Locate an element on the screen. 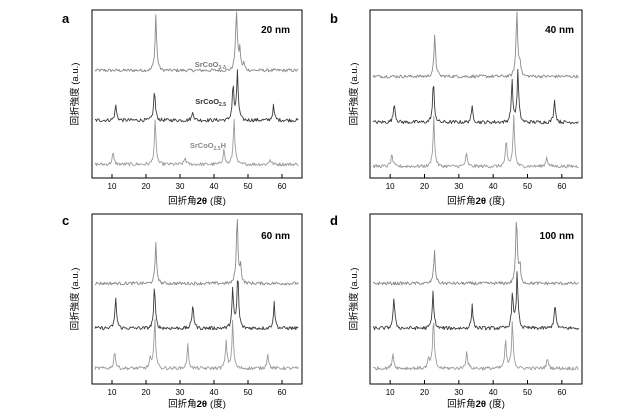 The height and width of the screenshot is (416, 640). panel-letter-d: d is located at coordinates (334, 220).